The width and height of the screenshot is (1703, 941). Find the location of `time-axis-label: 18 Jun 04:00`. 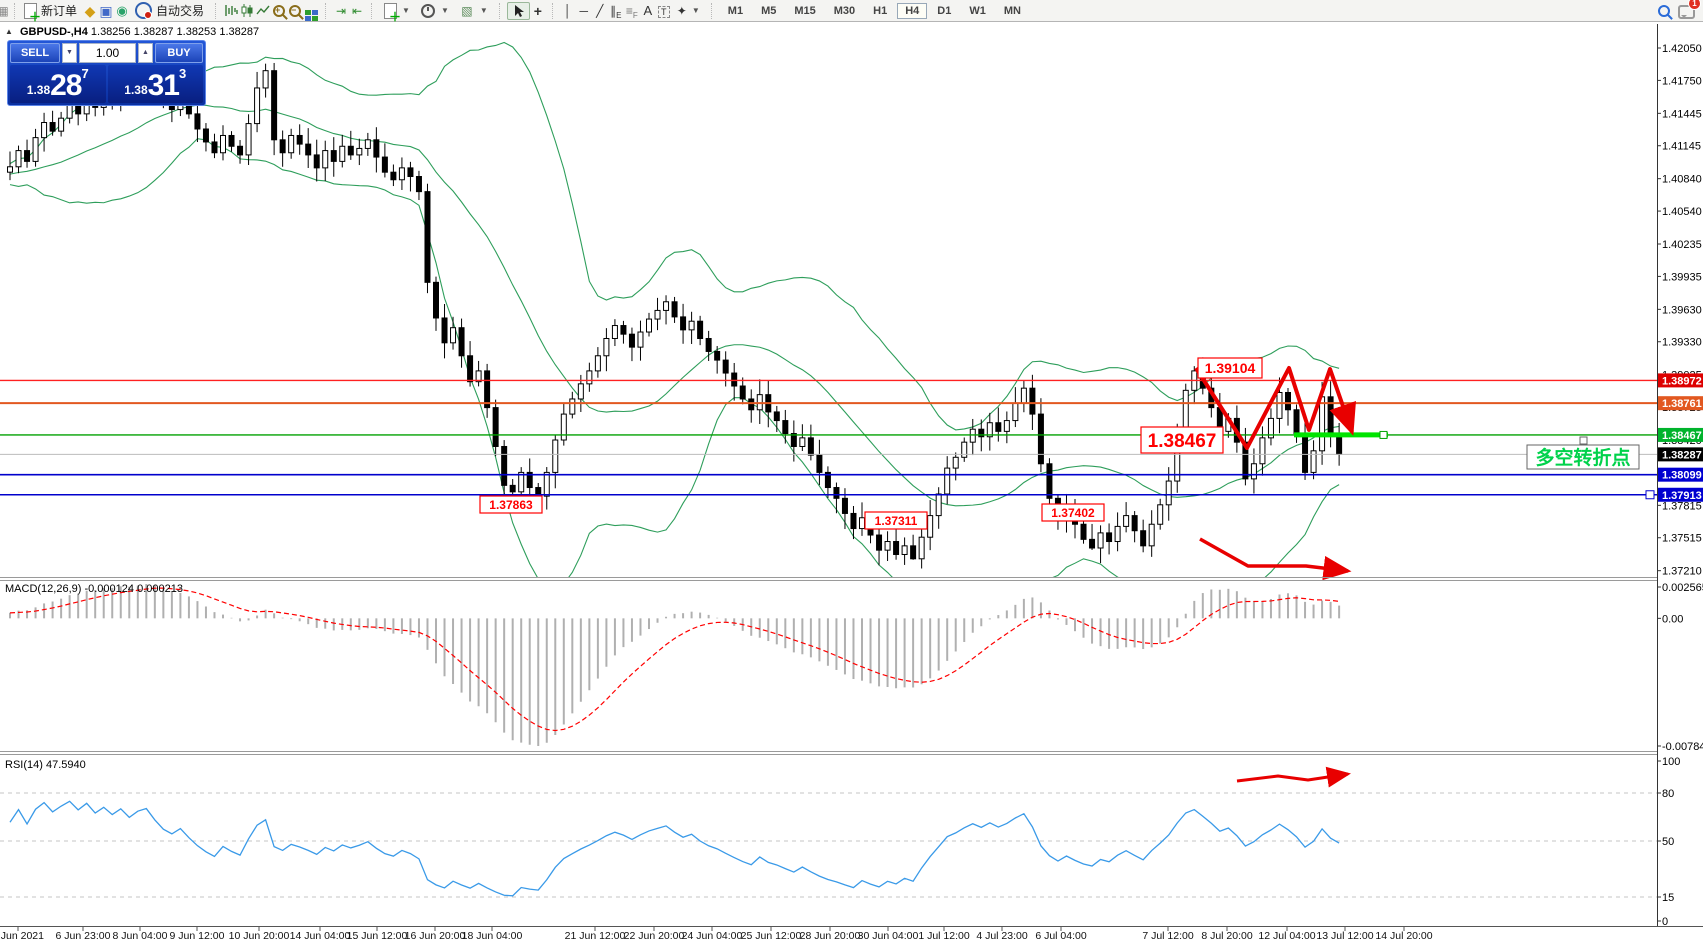

time-axis-label: 18 Jun 04:00 is located at coordinates (492, 935).